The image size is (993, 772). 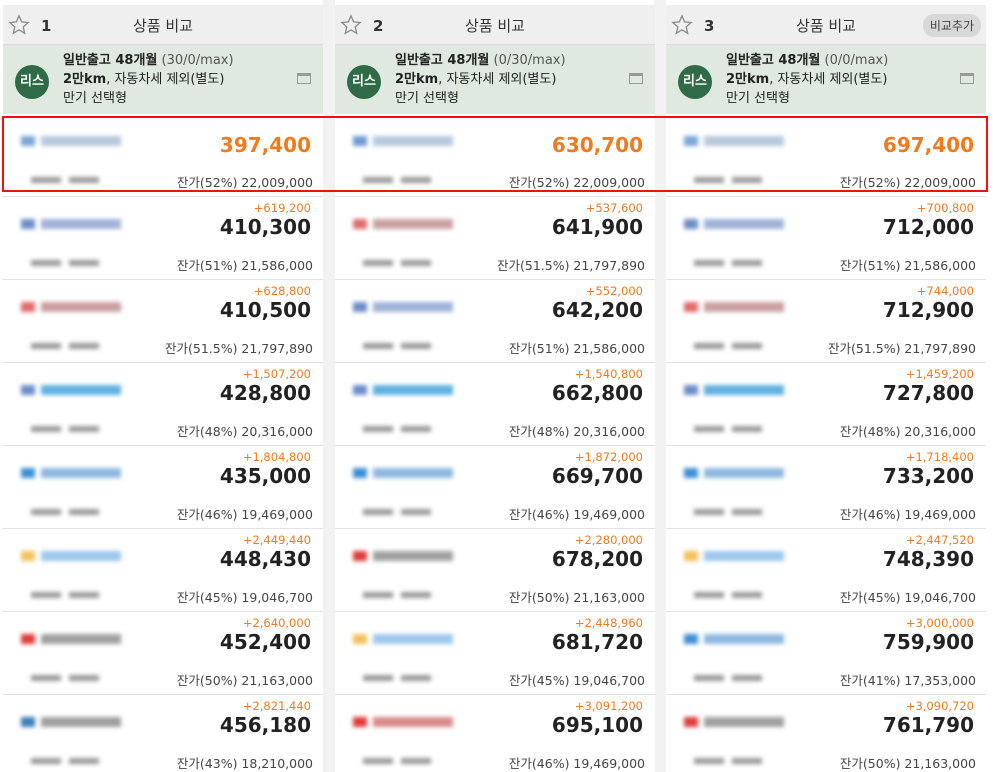 What do you see at coordinates (46, 26) in the screenshot?
I see `column-number: 1` at bounding box center [46, 26].